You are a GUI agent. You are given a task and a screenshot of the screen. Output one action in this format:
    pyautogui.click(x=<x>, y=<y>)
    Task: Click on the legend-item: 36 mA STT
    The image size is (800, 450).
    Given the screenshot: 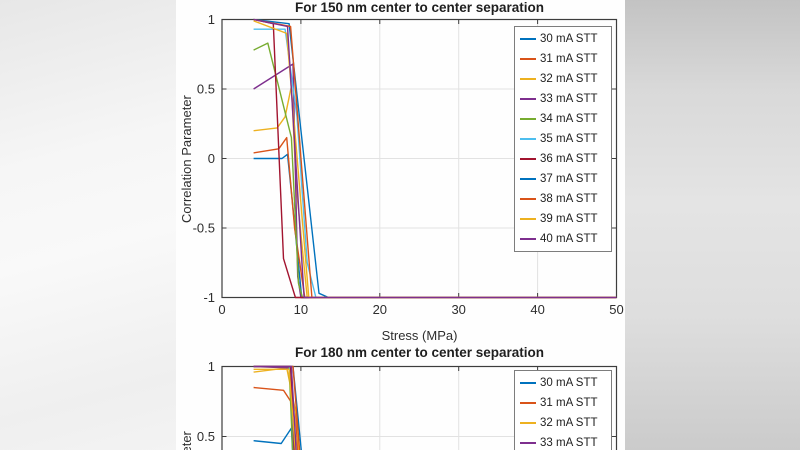 What is the action you would take?
    pyautogui.click(x=563, y=159)
    